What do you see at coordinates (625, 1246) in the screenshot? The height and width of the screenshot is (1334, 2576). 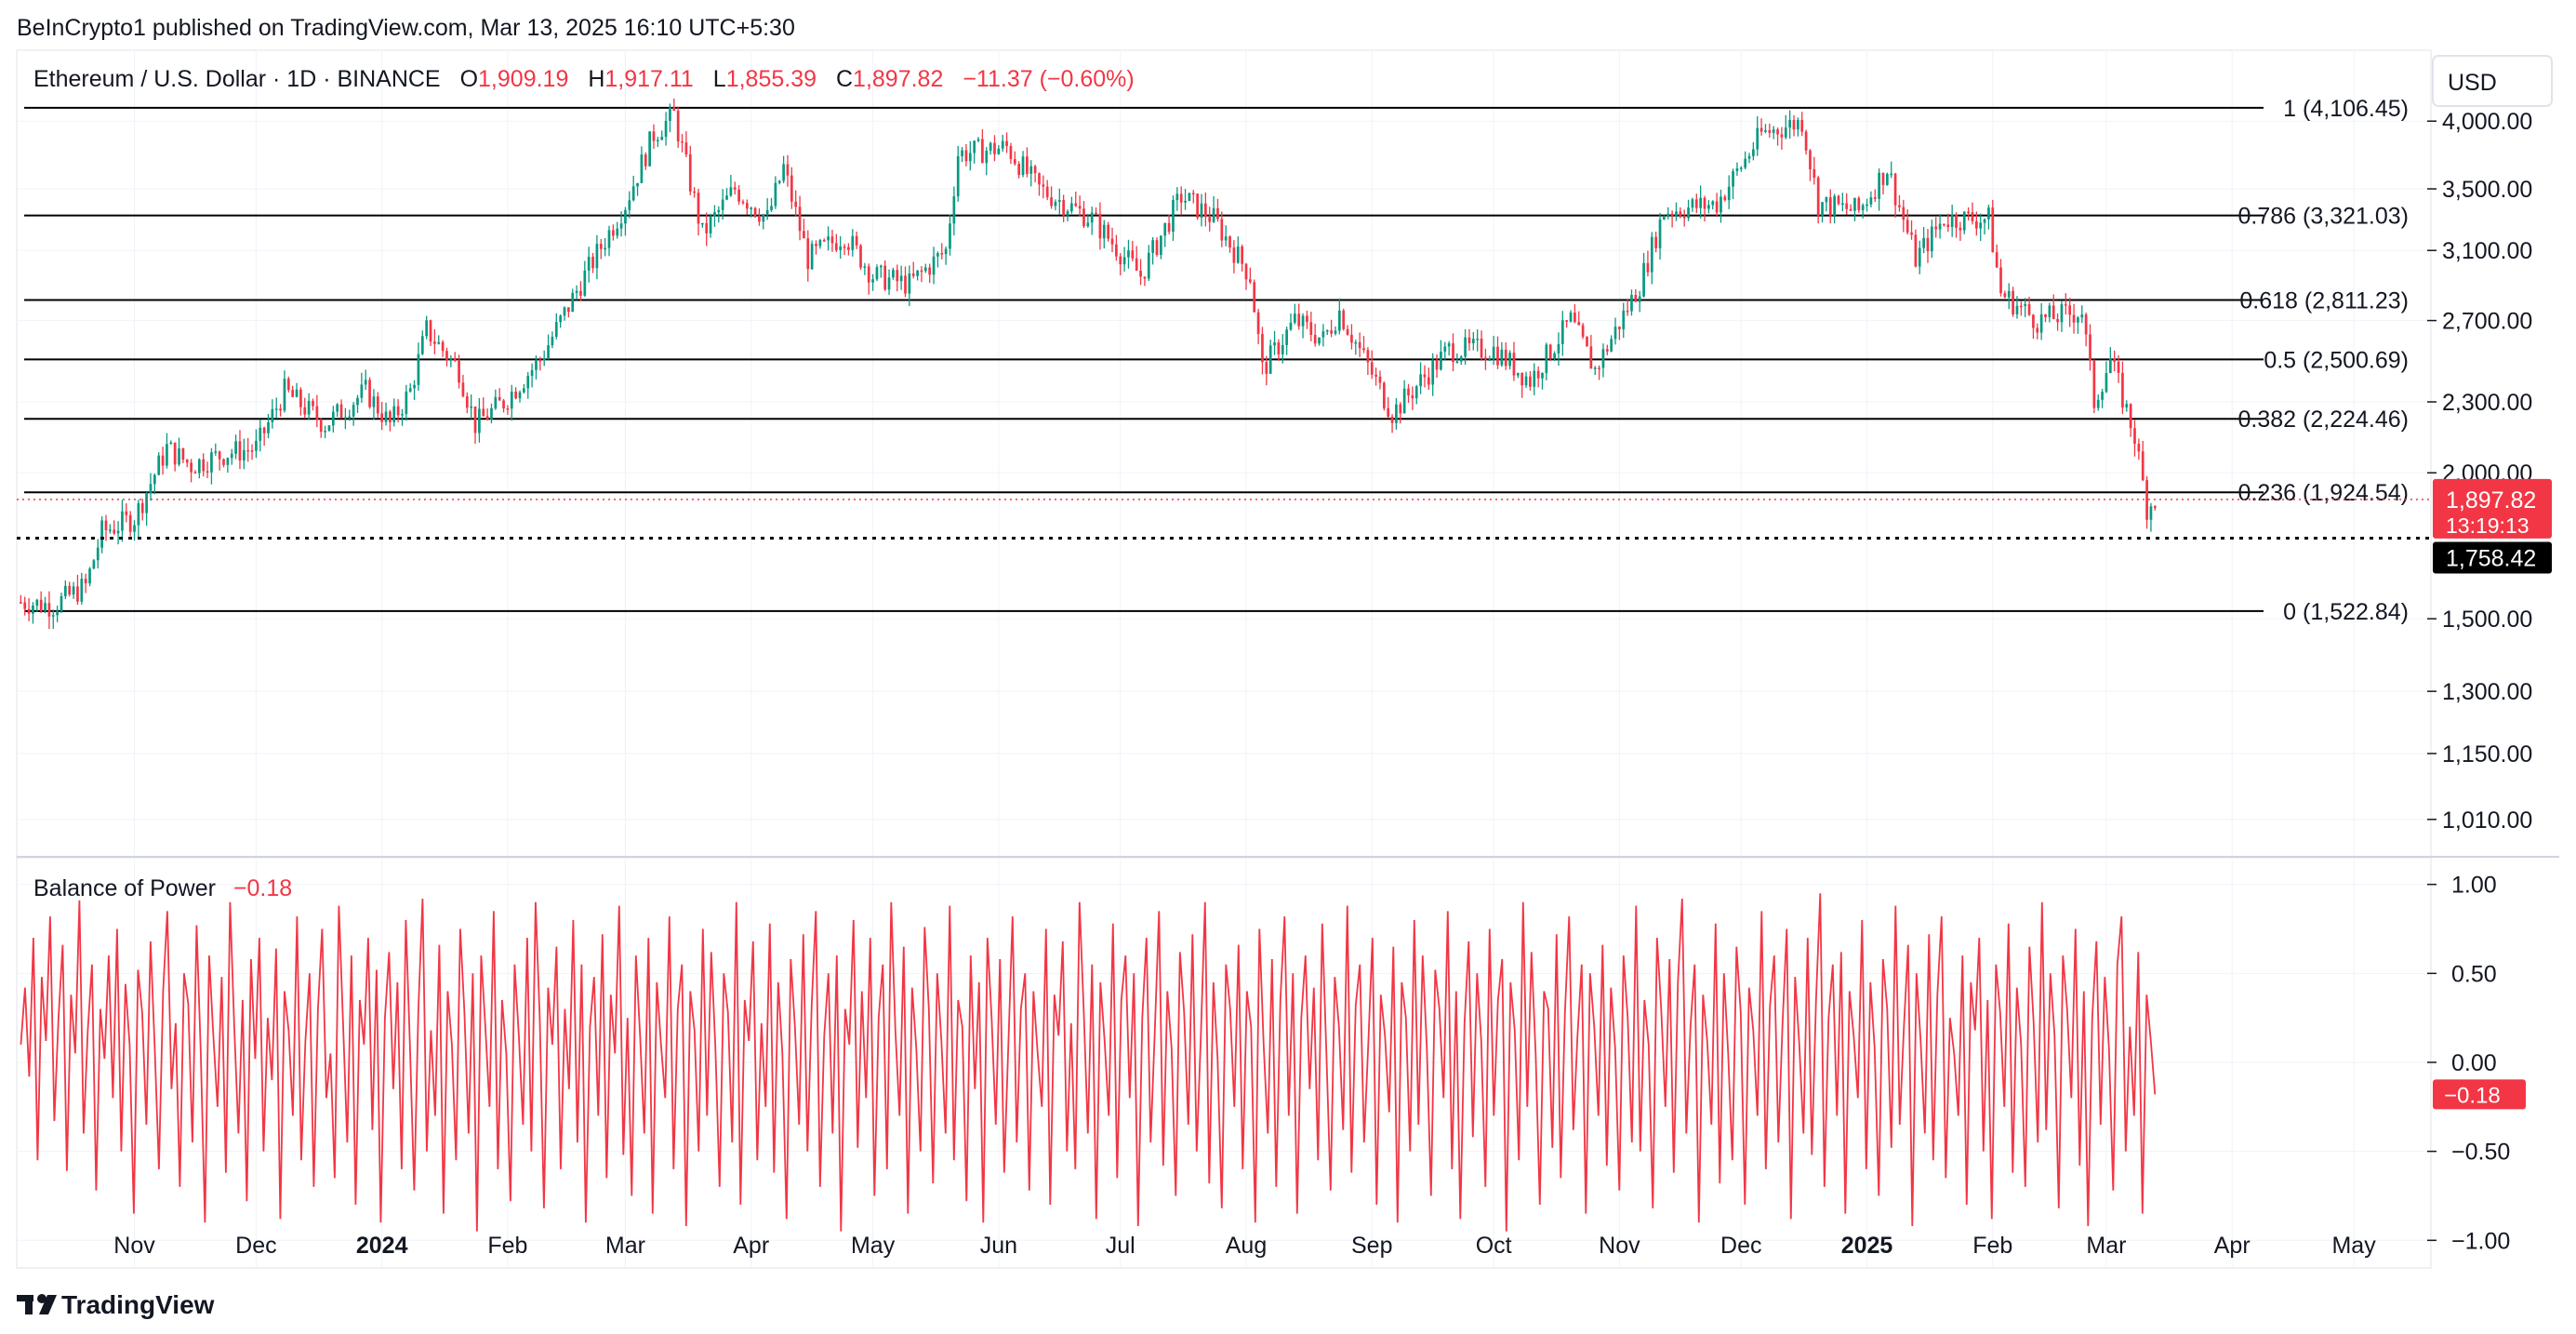 I see `time-tick-label: Mar` at bounding box center [625, 1246].